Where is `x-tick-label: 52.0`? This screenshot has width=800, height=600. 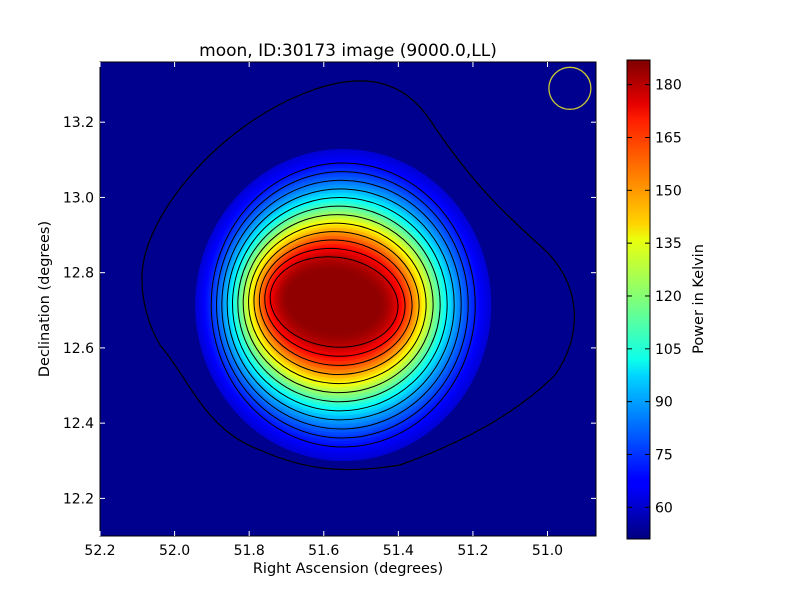 x-tick-label: 52.0 is located at coordinates (174, 551).